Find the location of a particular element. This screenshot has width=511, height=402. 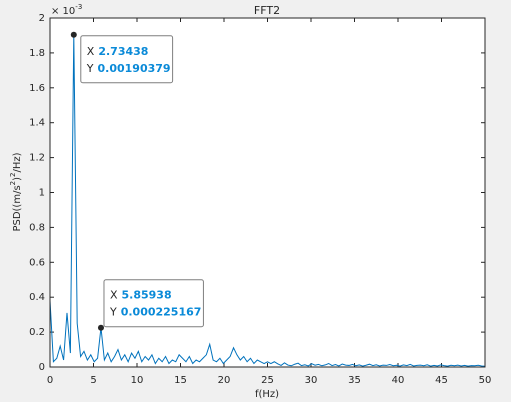

x-tick-label: 35 is located at coordinates (354, 380).